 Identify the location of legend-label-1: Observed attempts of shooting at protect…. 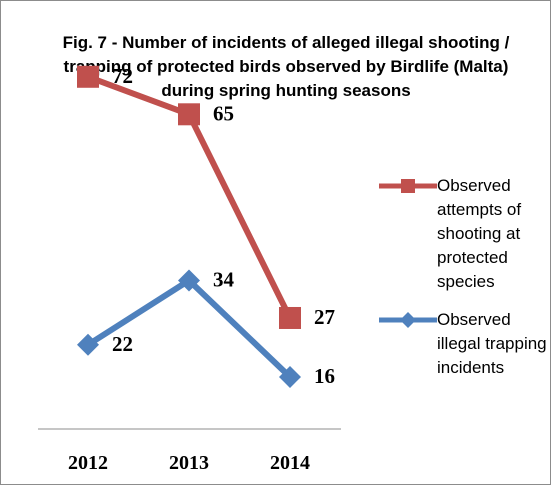
(479, 233).